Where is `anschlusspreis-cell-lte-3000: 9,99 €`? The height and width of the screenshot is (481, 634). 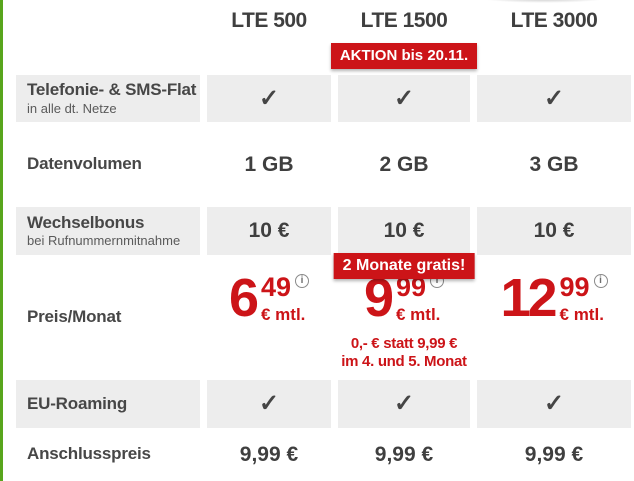 anschlusspreis-cell-lte-3000: 9,99 € is located at coordinates (554, 454).